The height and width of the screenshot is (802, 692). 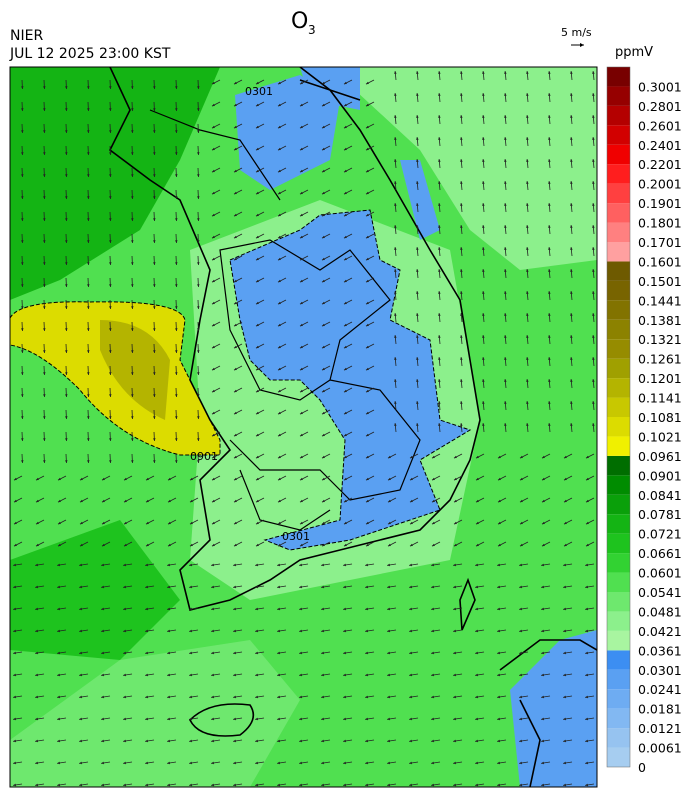 What do you see at coordinates (90, 54) in the screenshot?
I see `datetime: JUL 12 2025 23:00 KST` at bounding box center [90, 54].